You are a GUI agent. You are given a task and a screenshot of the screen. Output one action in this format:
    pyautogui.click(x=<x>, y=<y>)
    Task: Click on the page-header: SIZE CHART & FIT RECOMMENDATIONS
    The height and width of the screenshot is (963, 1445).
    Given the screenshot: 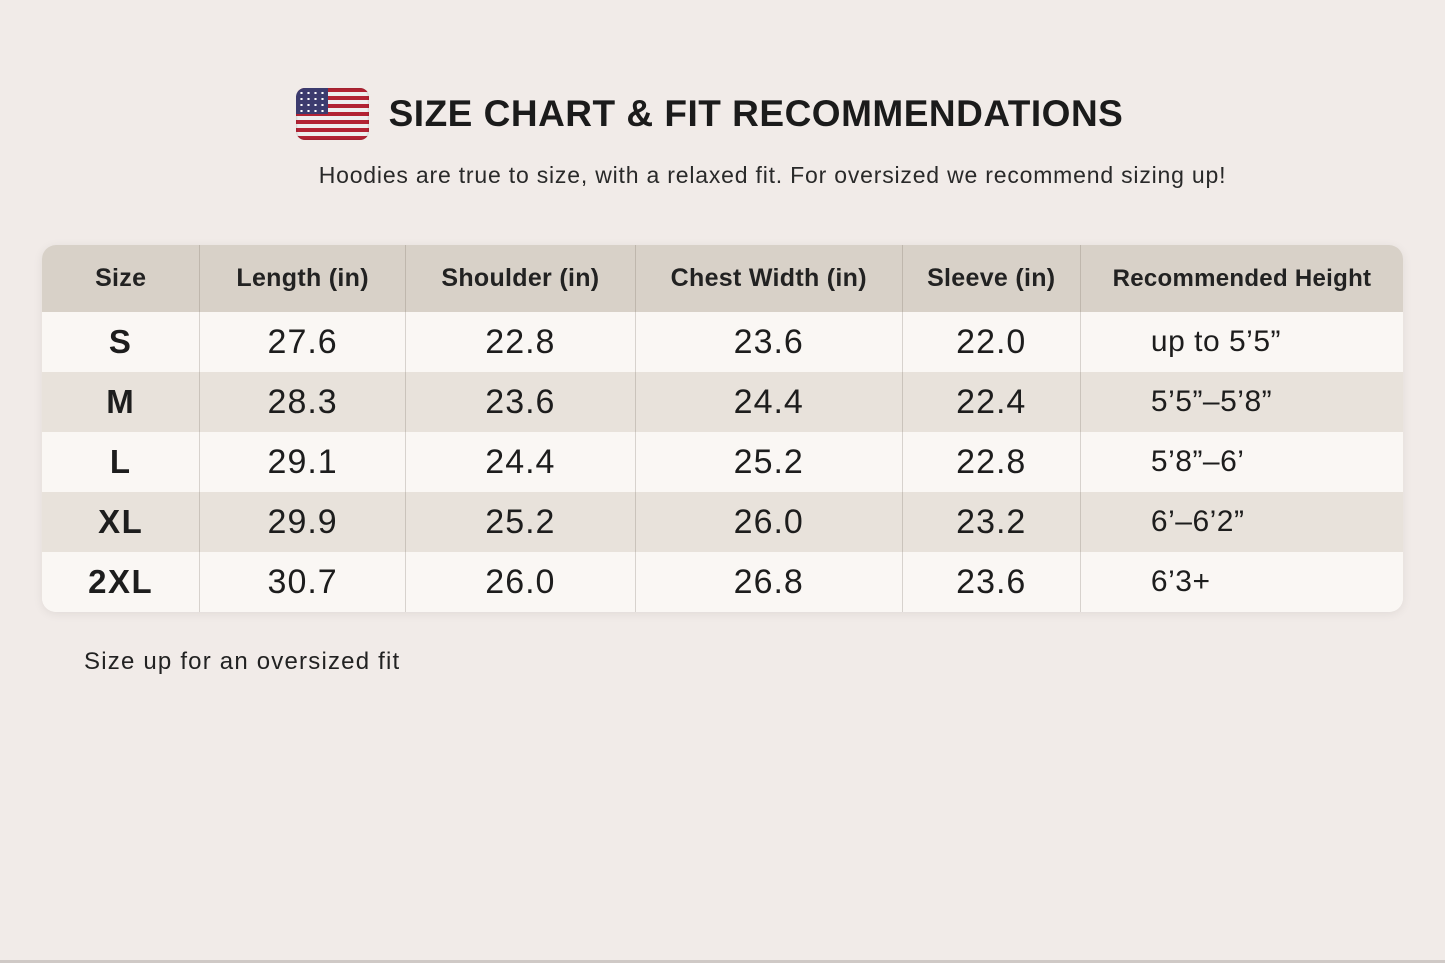 What is the action you would take?
    pyautogui.click(x=716, y=70)
    